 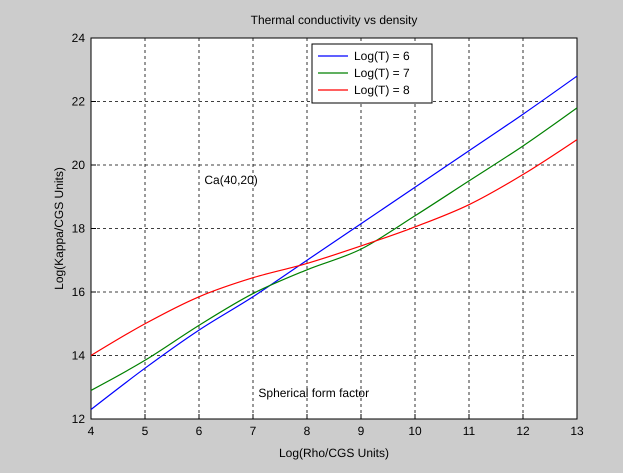 What do you see at coordinates (79, 419) in the screenshot?
I see `y-tick-label: 12` at bounding box center [79, 419].